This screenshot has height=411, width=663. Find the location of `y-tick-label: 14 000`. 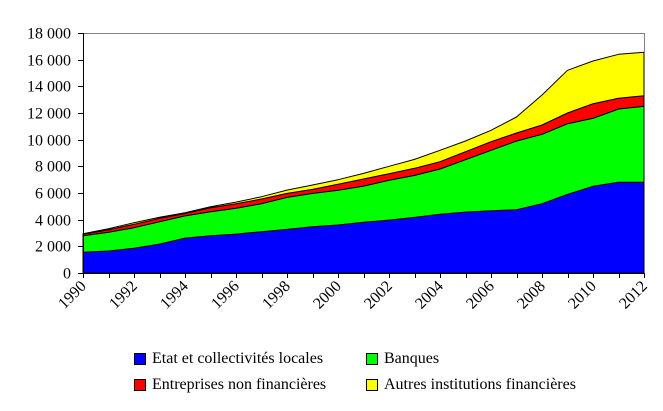

y-tick-label: 14 000 is located at coordinates (49, 87).